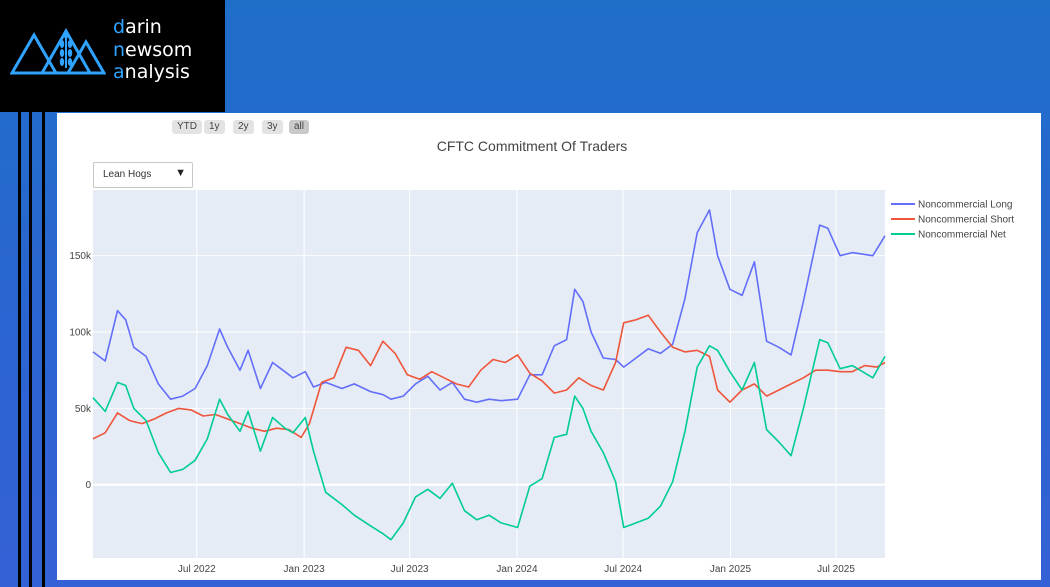 Image resolution: width=1050 pixels, height=587 pixels. What do you see at coordinates (187, 127) in the screenshot?
I see `range-button-ytd: YTD` at bounding box center [187, 127].